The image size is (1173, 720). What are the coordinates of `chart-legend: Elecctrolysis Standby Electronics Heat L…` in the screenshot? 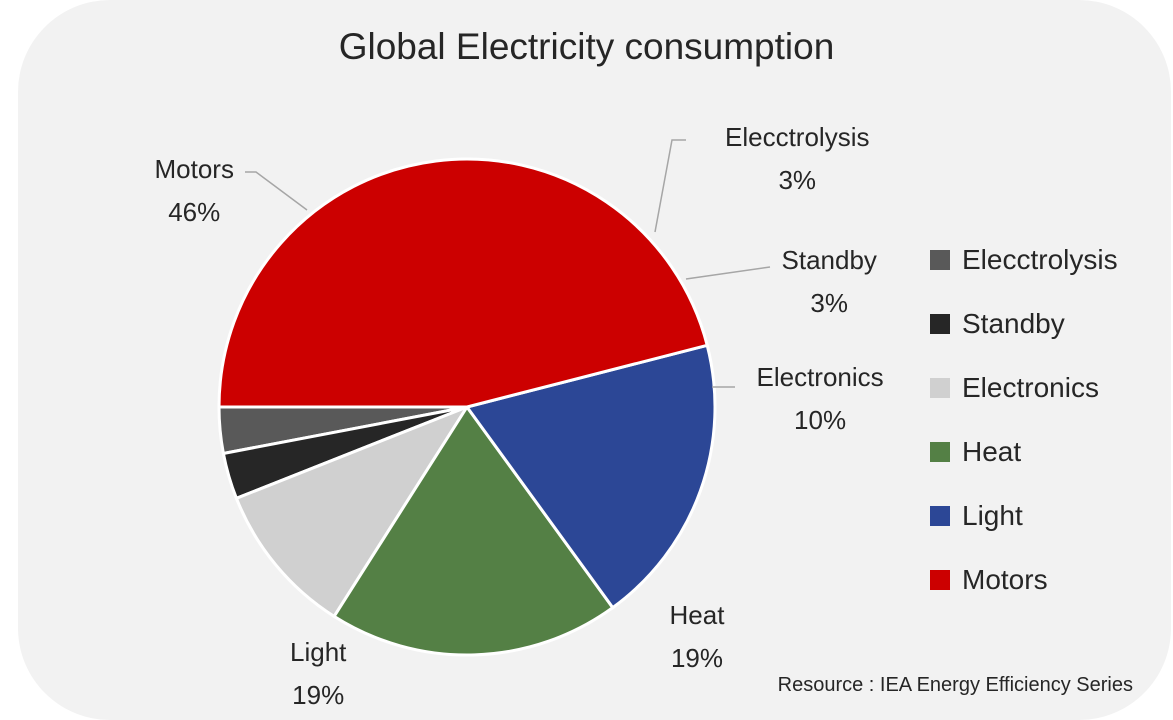 It's located at (1024, 420).